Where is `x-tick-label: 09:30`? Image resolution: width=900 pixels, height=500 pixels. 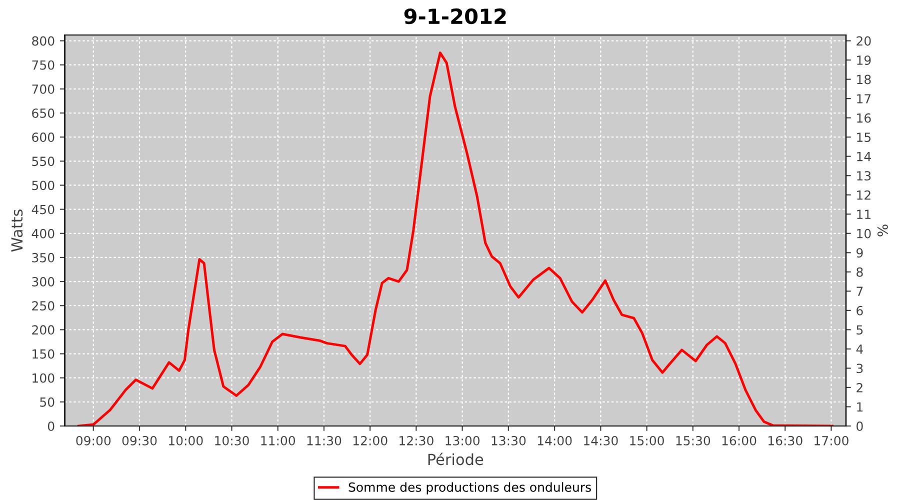
x-tick-label: 09:30 is located at coordinates (139, 441).